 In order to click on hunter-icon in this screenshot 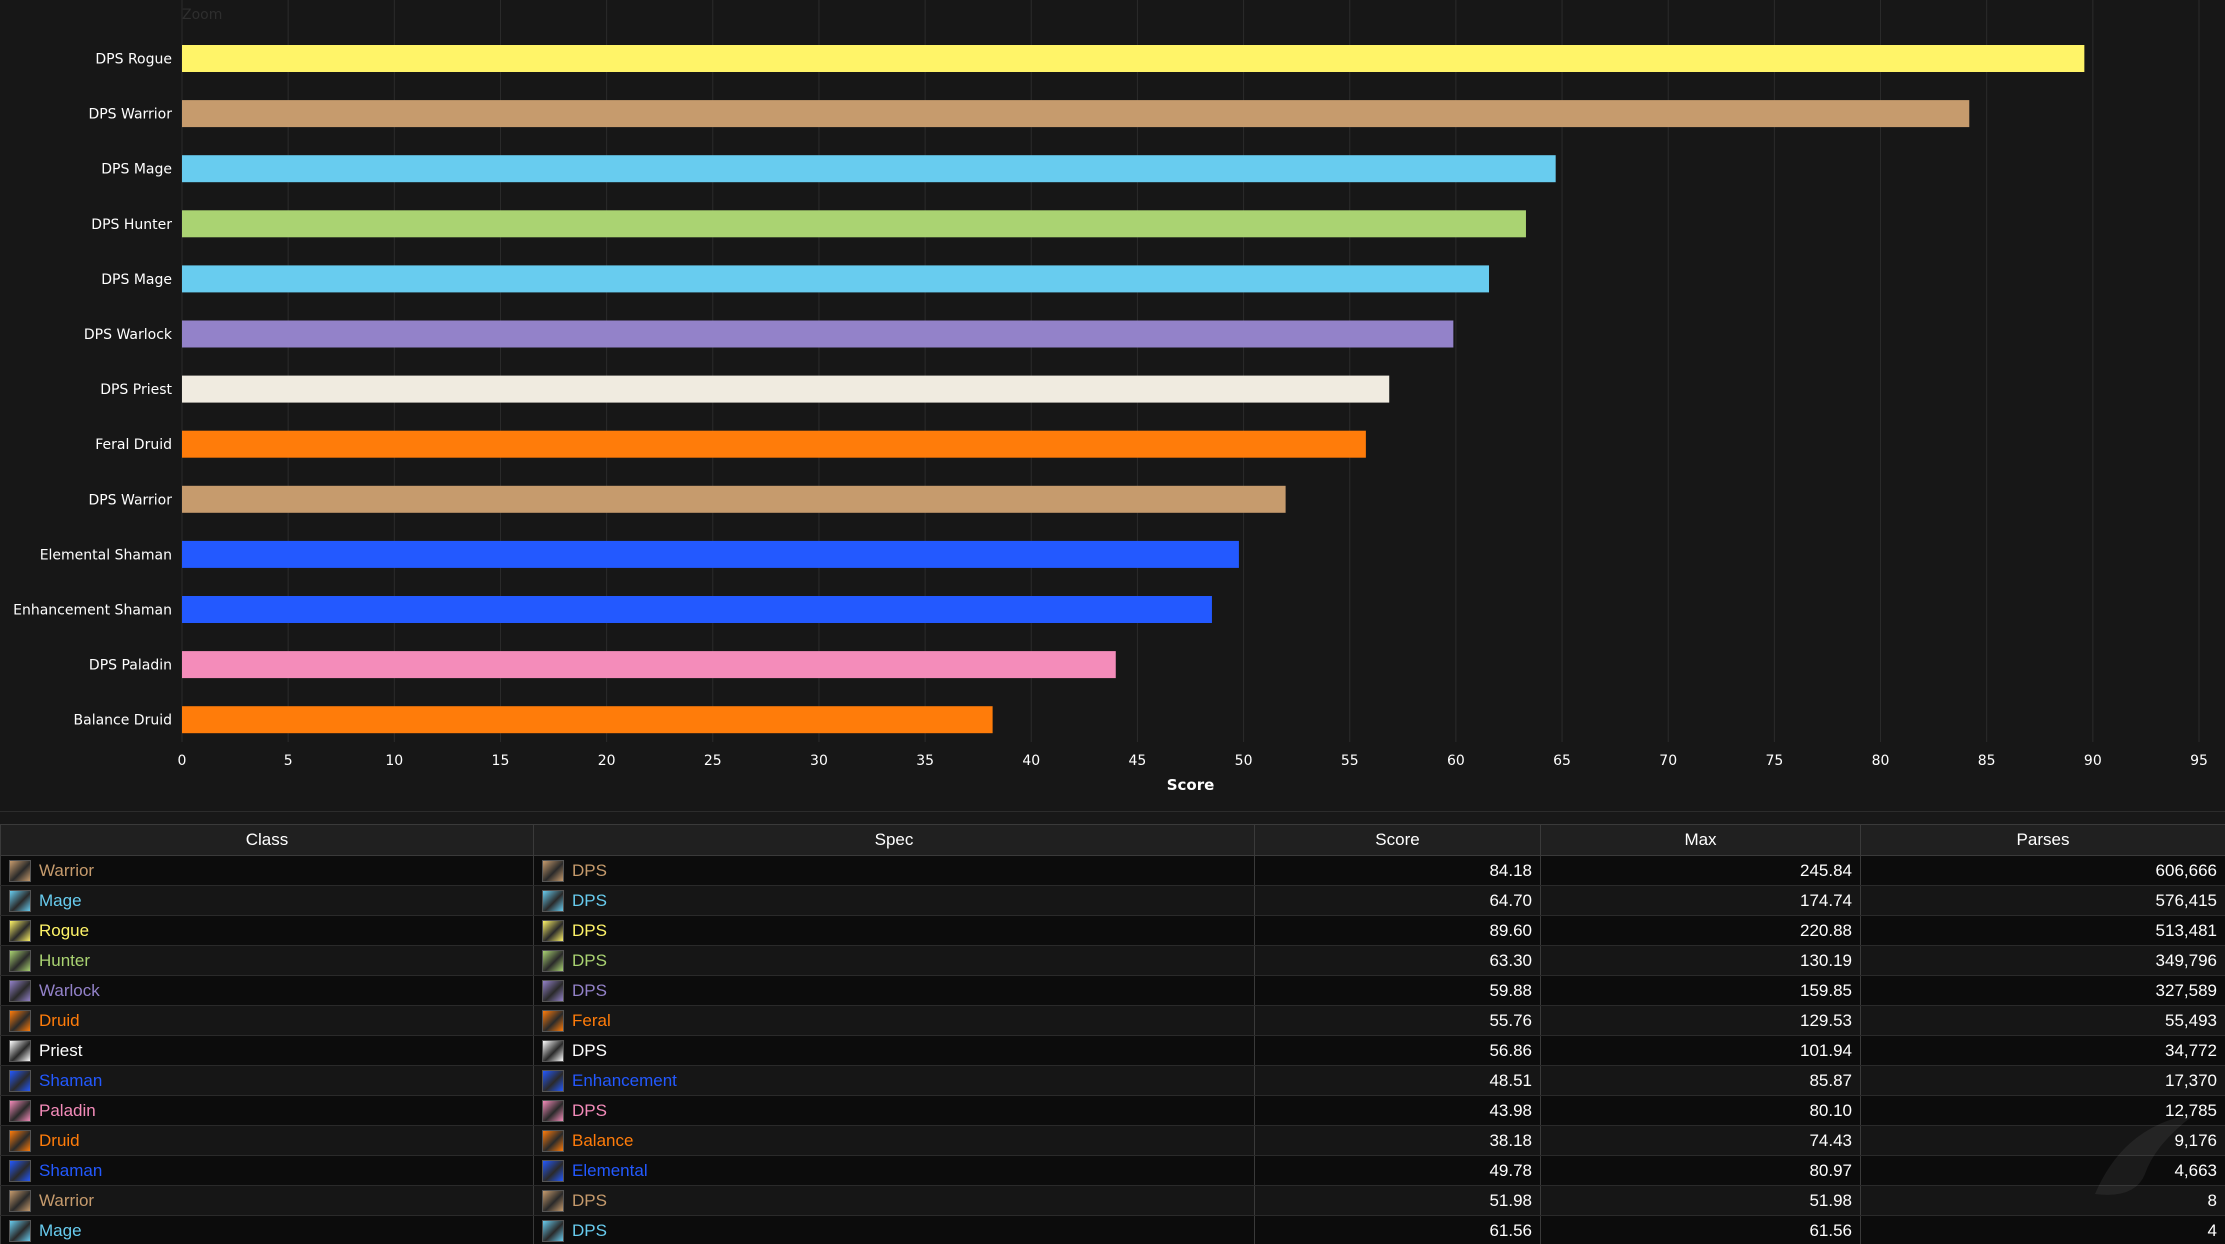, I will do `click(20, 960)`.